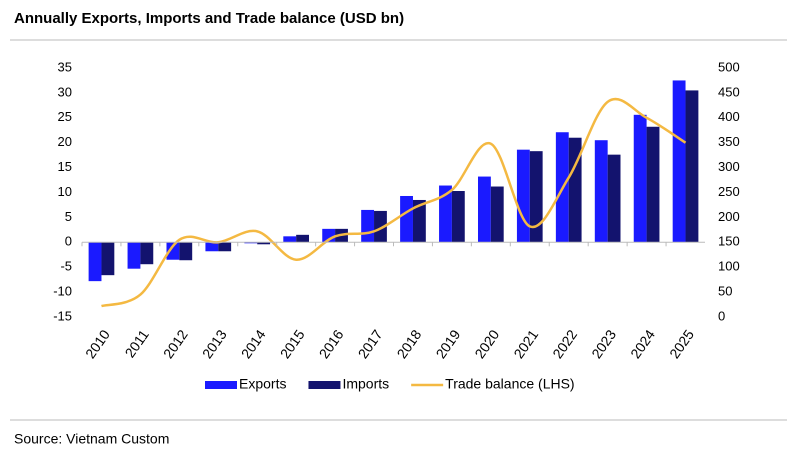 The image size is (797, 458). I want to click on x-tick-label: 2023, so click(603, 344).